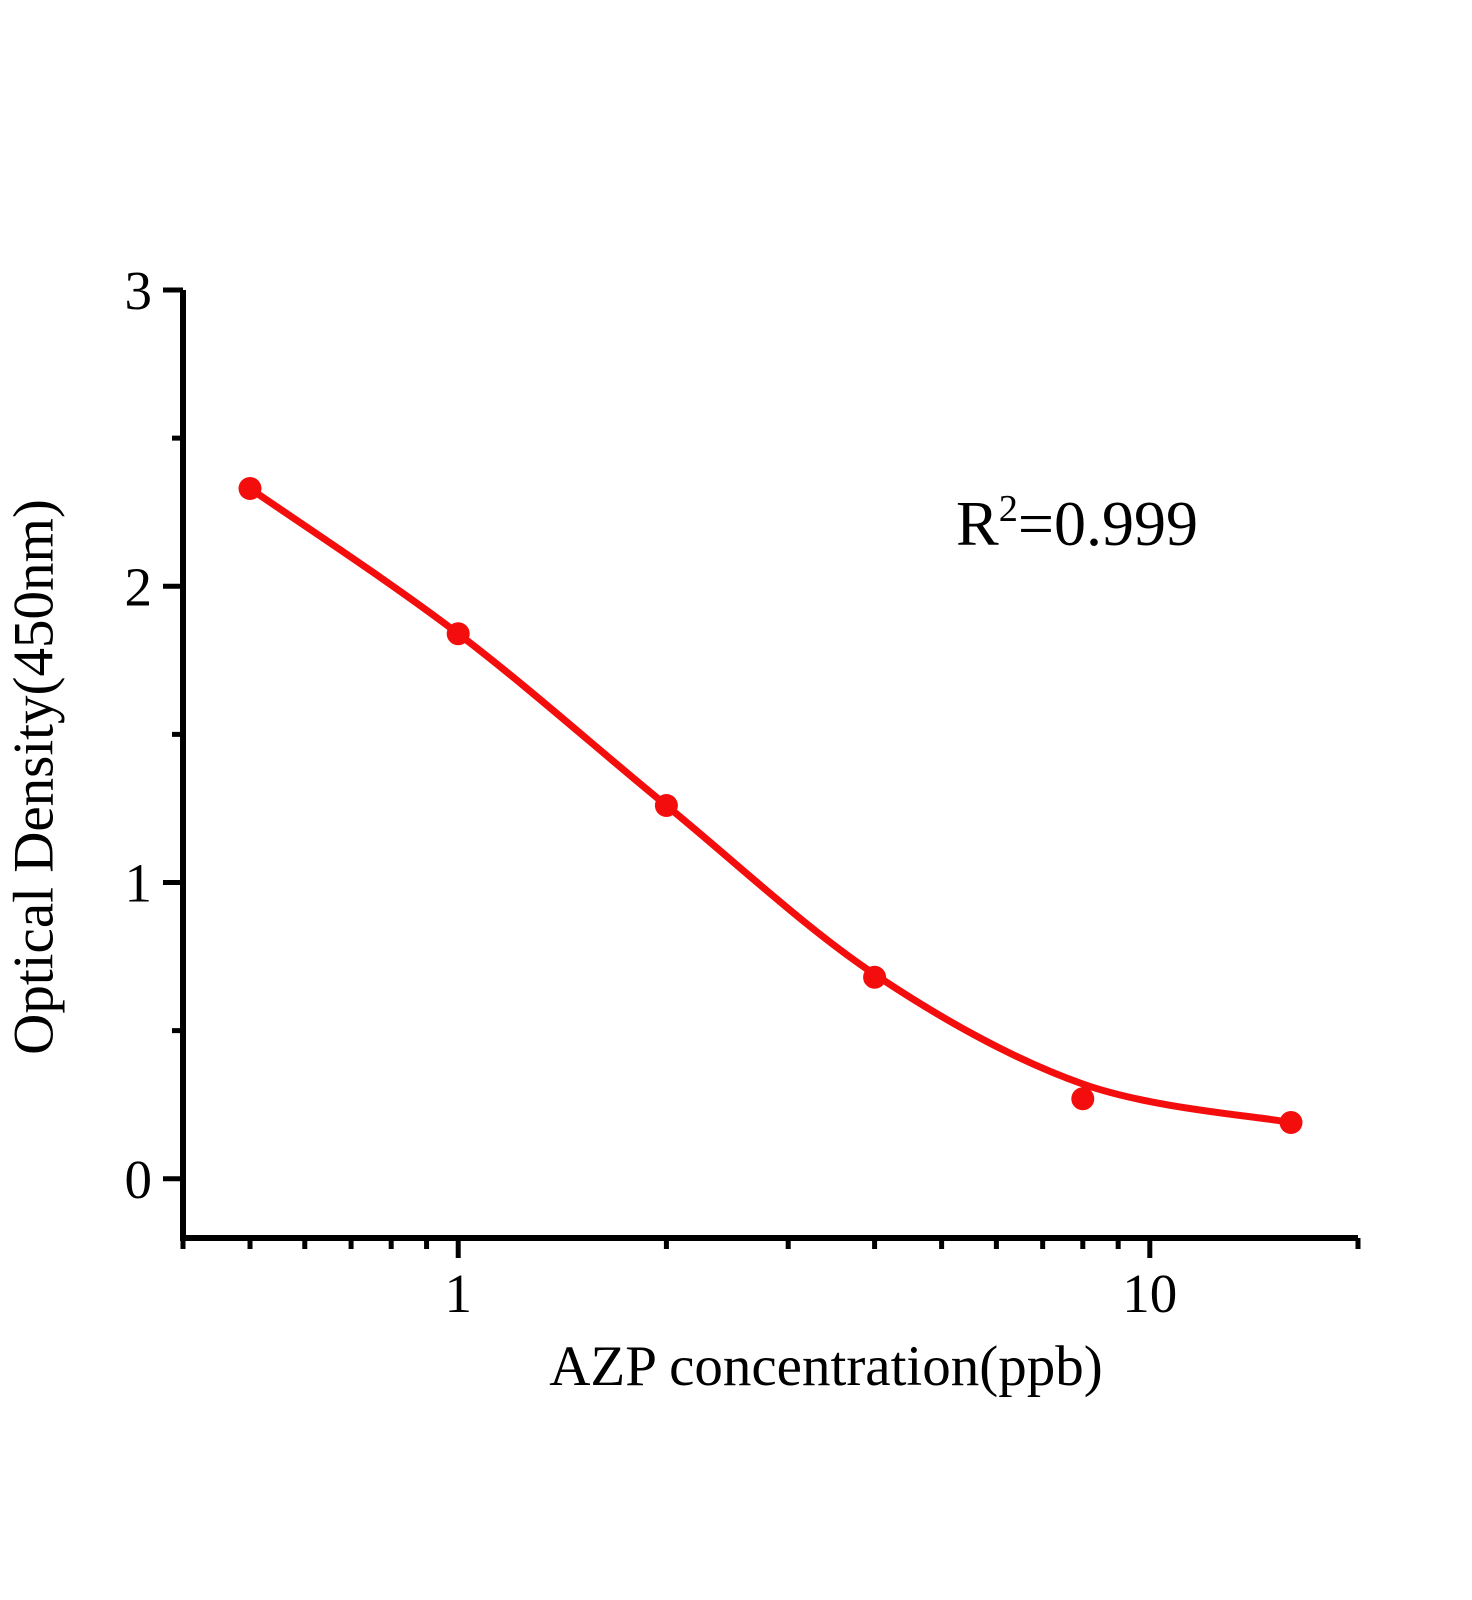 This screenshot has height=1600, width=1472. I want to click on r-squared-annotation: R2=0.999, so click(1077, 523).